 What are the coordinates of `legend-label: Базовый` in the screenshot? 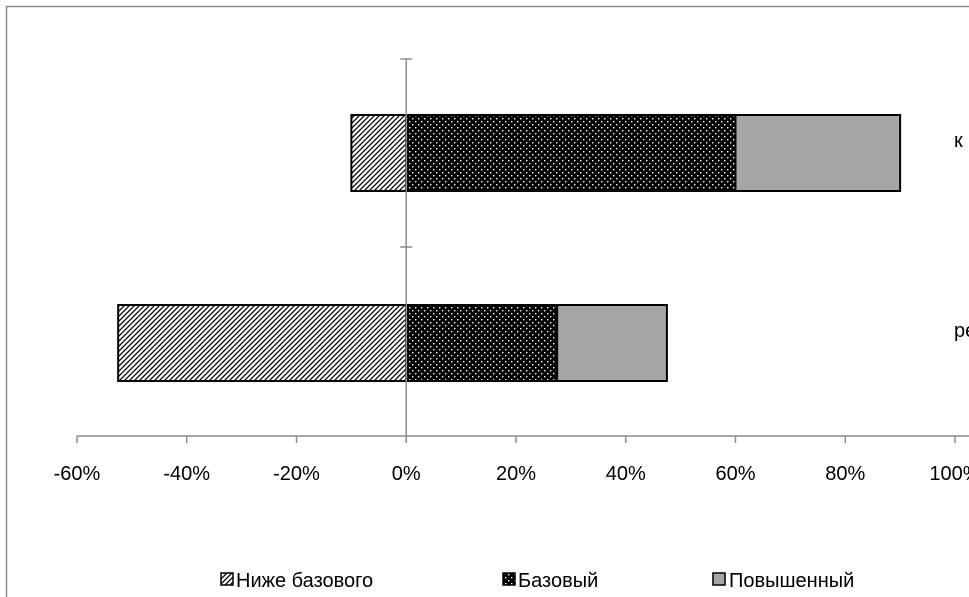 It's located at (558, 581).